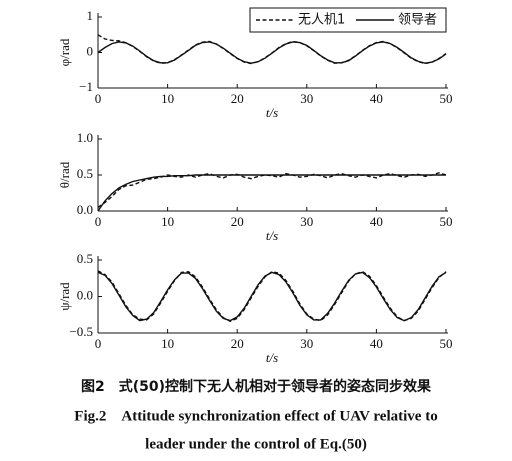 Image resolution: width=512 pixels, height=461 pixels. I want to click on y-axis-label: ψ/rad, so click(64, 296).